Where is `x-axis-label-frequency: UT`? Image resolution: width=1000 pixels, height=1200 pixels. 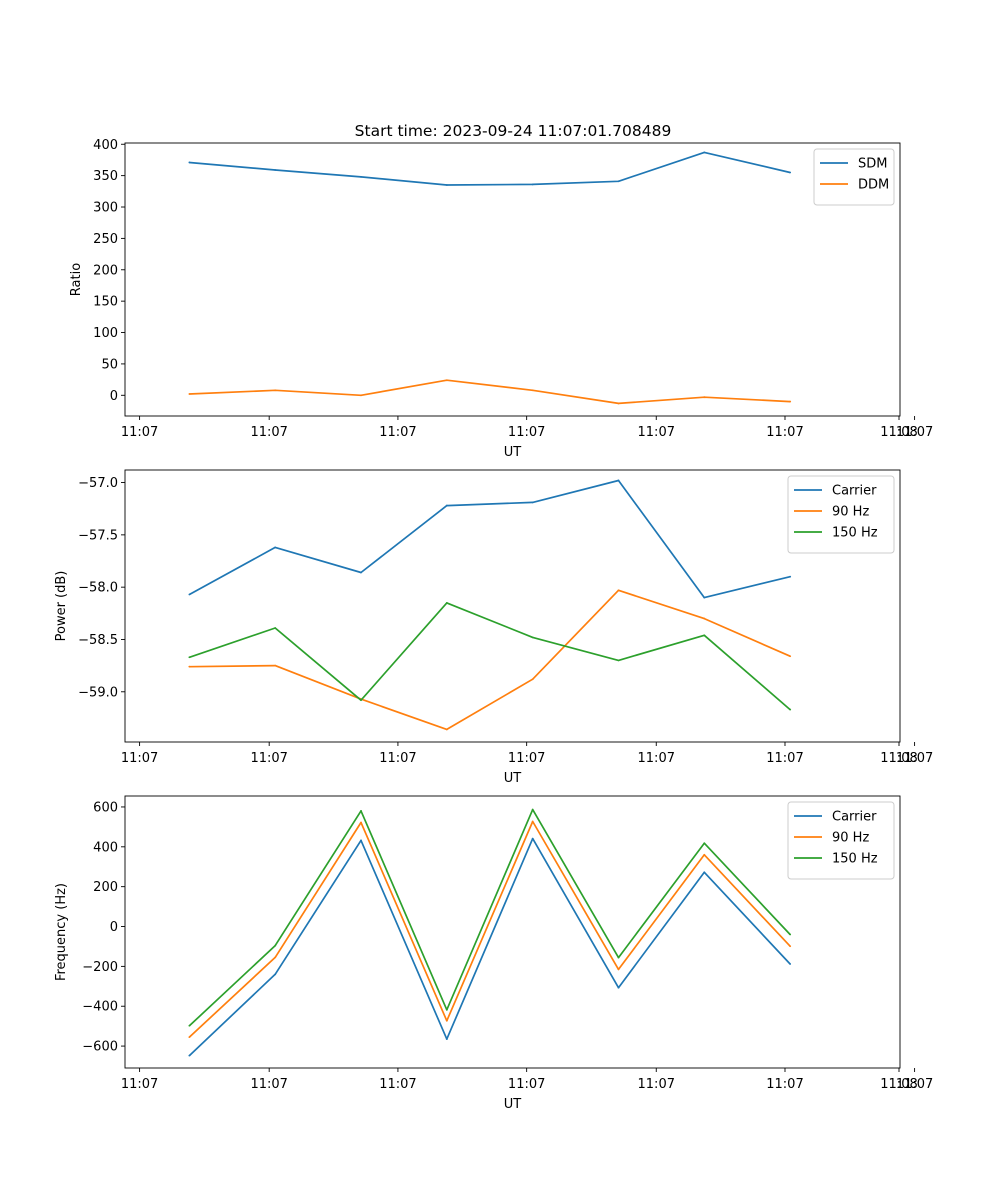
x-axis-label-frequency: UT is located at coordinates (513, 1104).